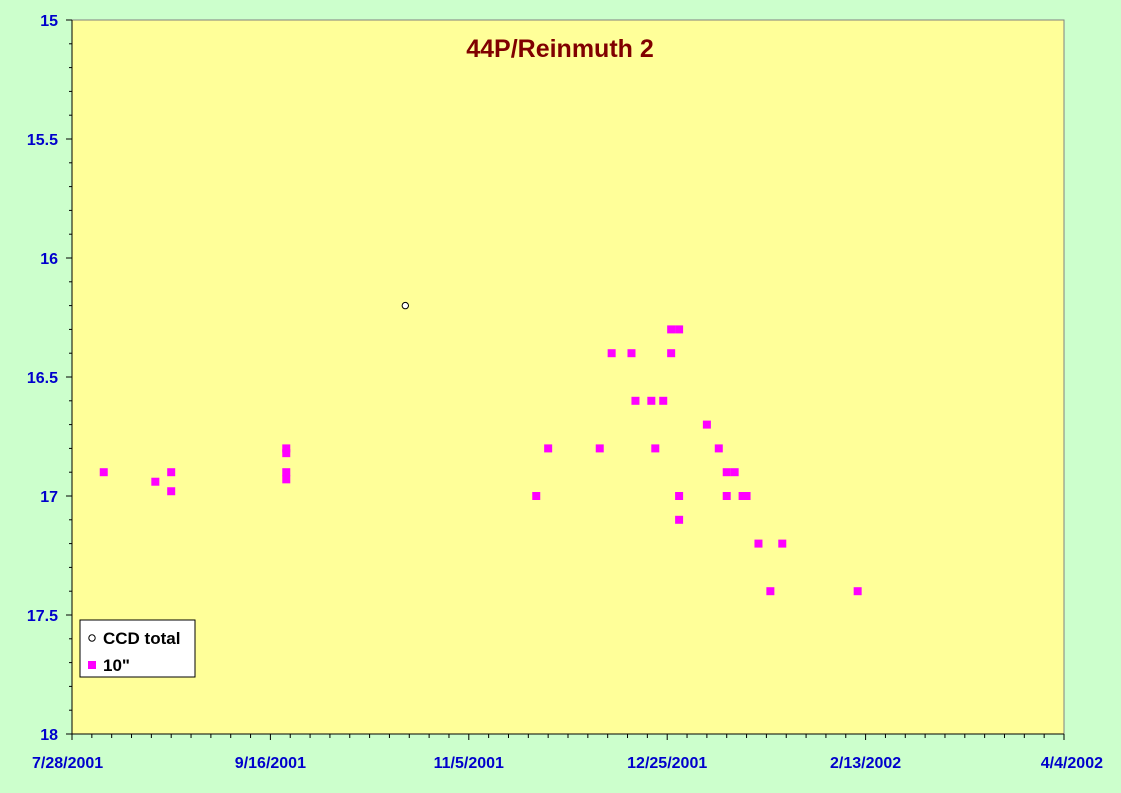 This screenshot has height=793, width=1121. What do you see at coordinates (42, 140) in the screenshot?
I see `y-tick-label: 15.5` at bounding box center [42, 140].